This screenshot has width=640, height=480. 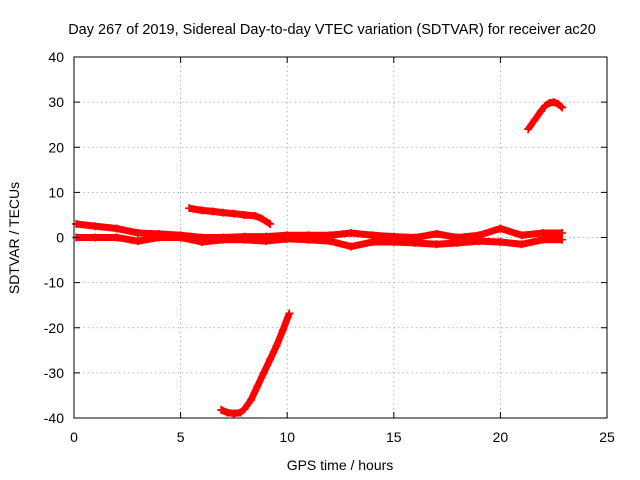 What do you see at coordinates (54, 328) in the screenshot?
I see `y-tick-label: -20` at bounding box center [54, 328].